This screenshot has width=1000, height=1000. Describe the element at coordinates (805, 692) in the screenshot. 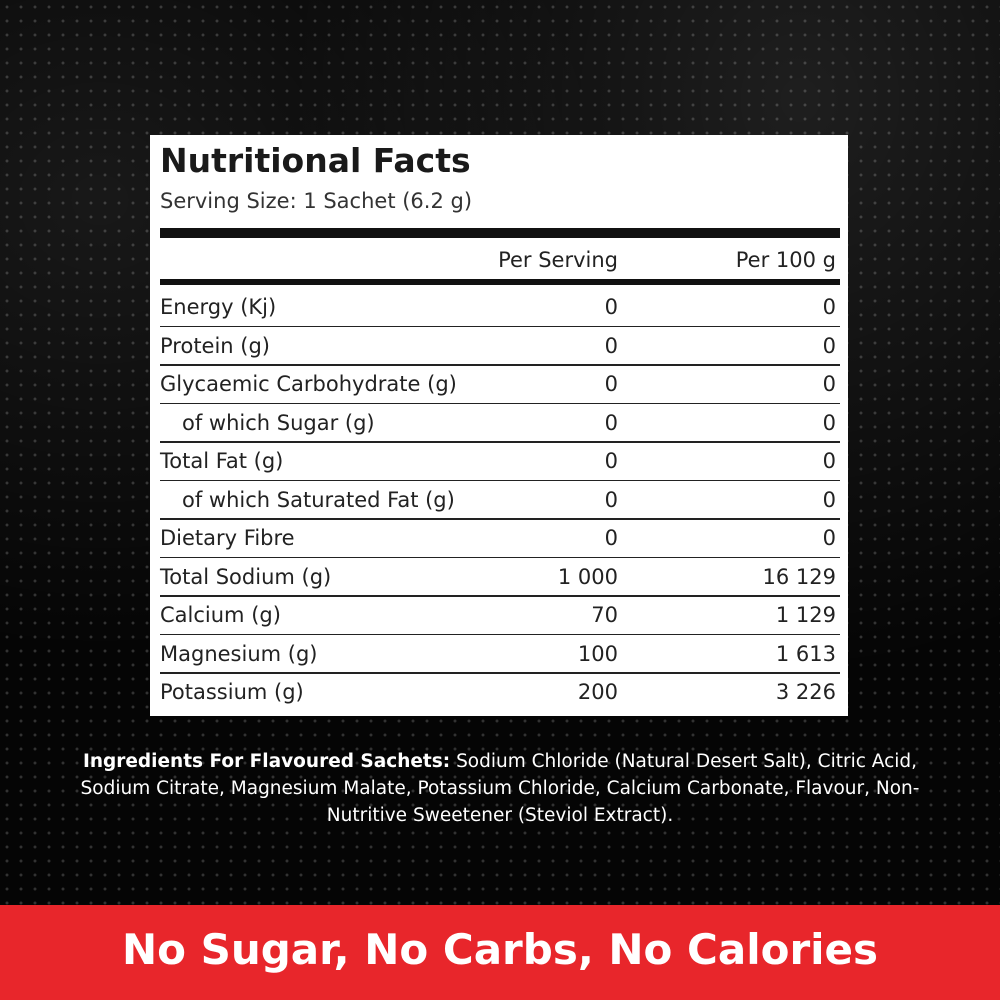

I see `per-100g-value: 3 226` at that location.